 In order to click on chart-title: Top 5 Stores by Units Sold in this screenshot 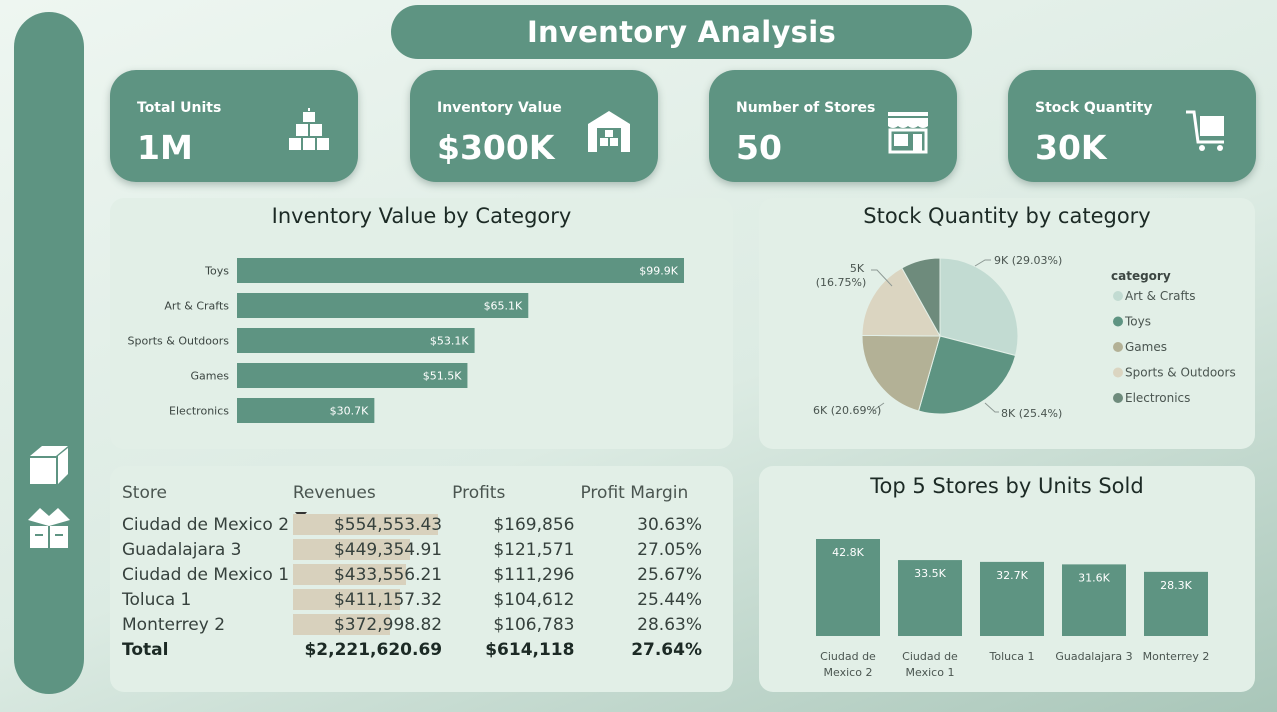, I will do `click(1007, 486)`.